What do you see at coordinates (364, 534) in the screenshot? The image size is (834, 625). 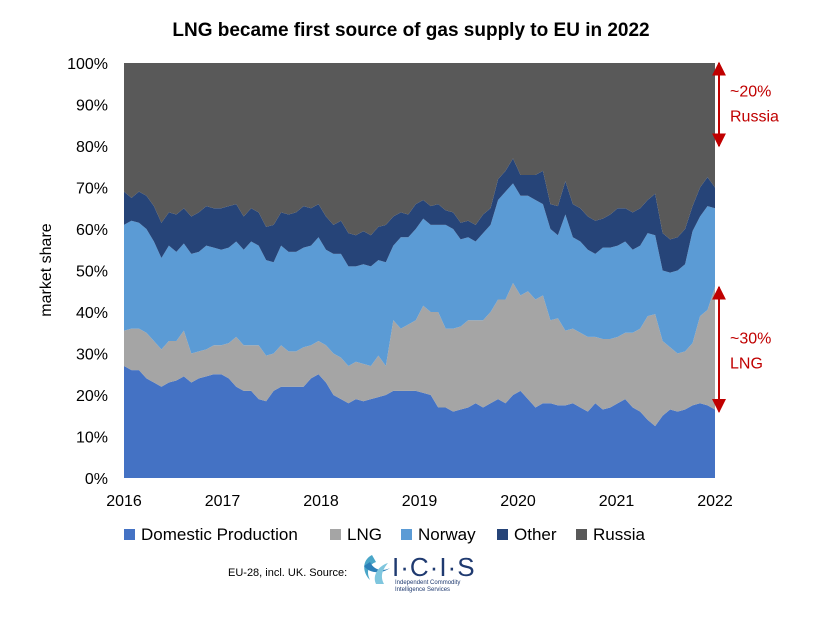 I see `legend-label: LNG` at bounding box center [364, 534].